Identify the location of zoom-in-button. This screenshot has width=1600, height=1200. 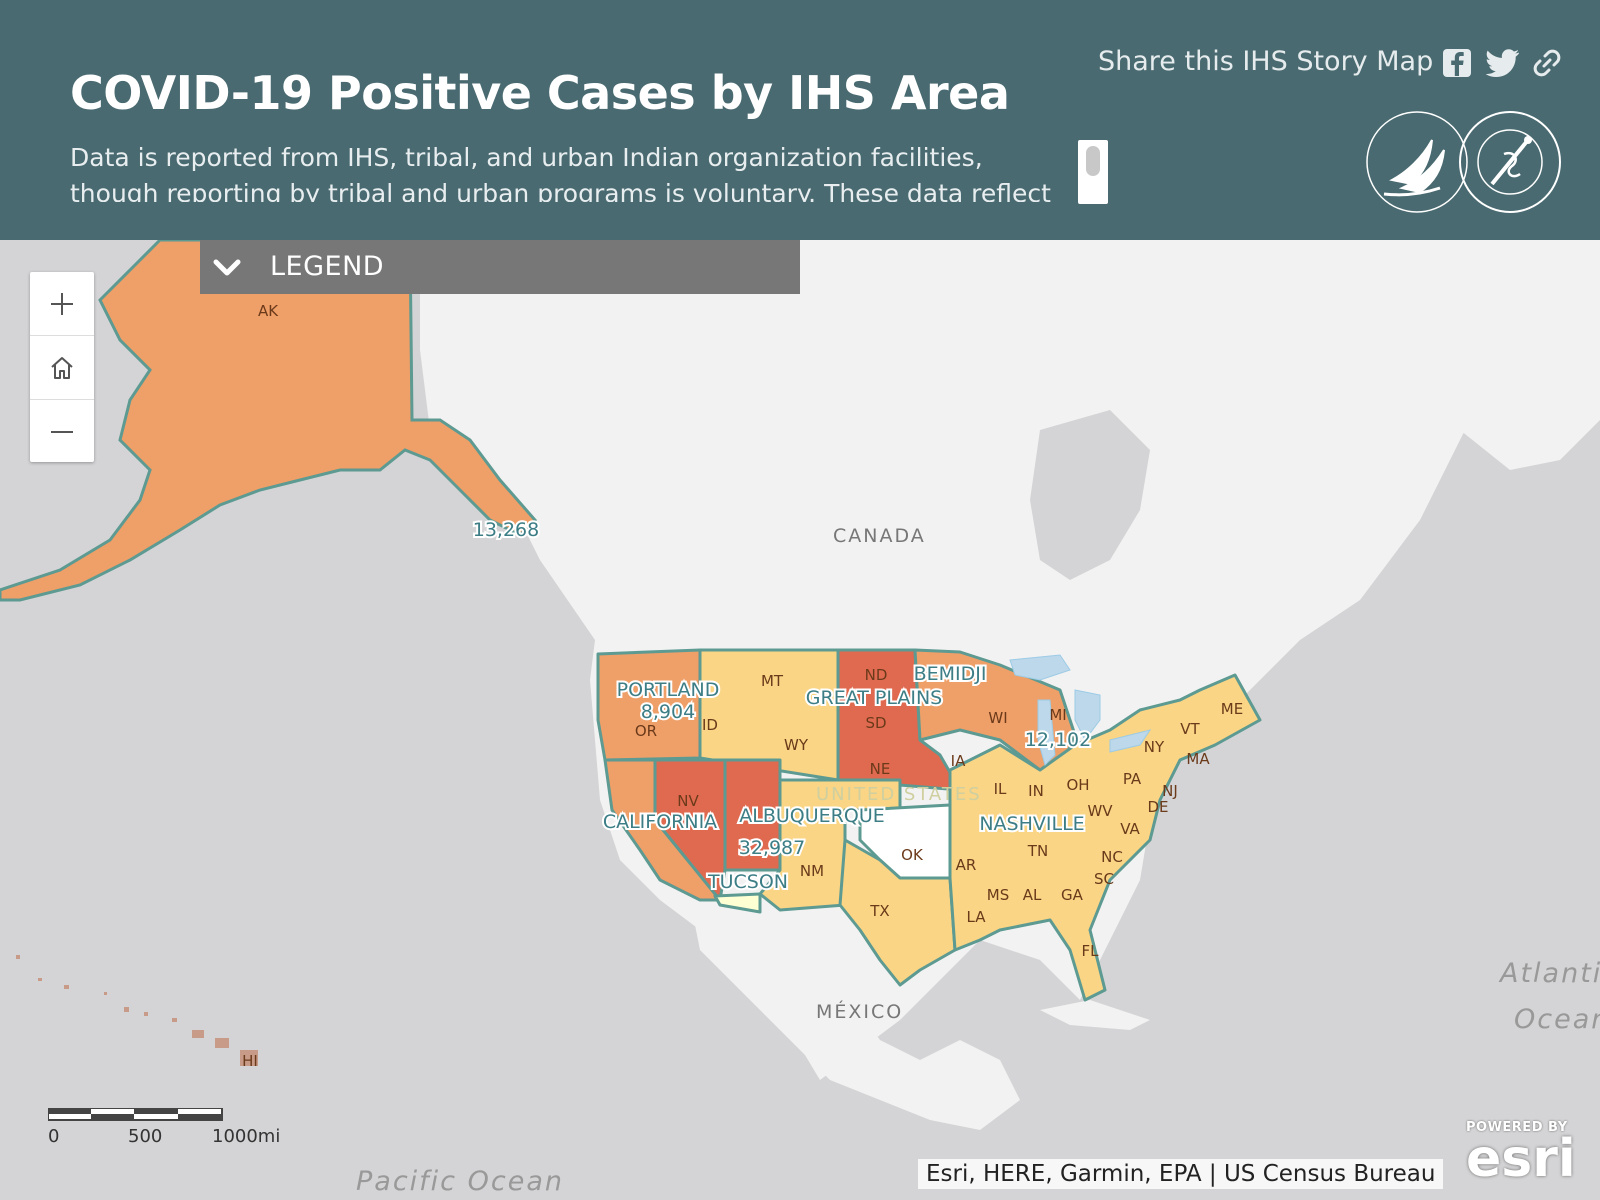
(62, 303).